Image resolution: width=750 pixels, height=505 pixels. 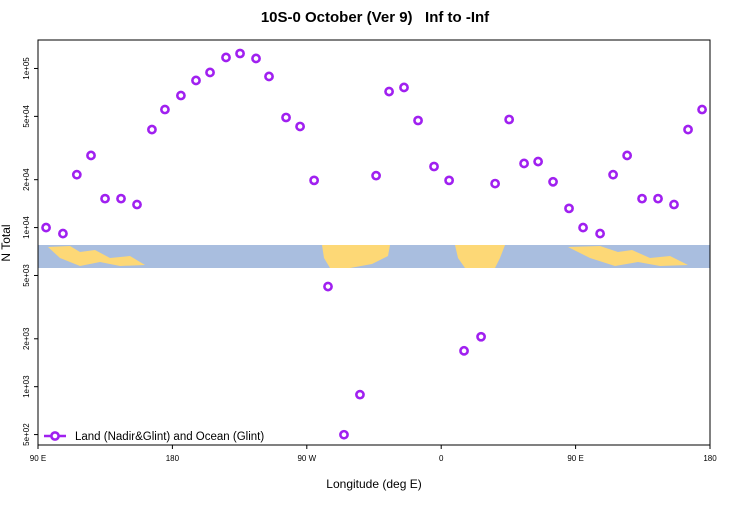 What do you see at coordinates (26, 338) in the screenshot?
I see `y-tick-label: 2e+03` at bounding box center [26, 338].